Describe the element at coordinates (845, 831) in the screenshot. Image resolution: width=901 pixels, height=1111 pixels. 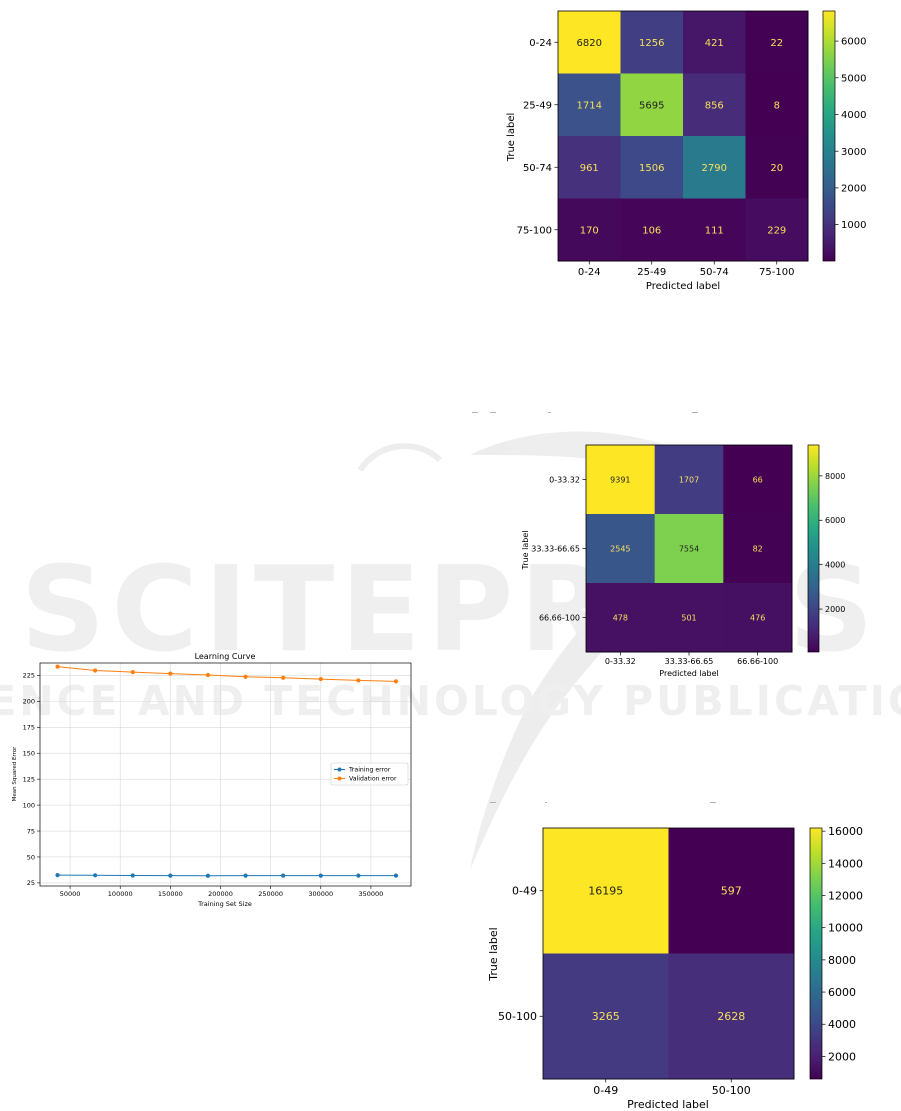
I see `colorbar-tick-label: 16000` at that location.